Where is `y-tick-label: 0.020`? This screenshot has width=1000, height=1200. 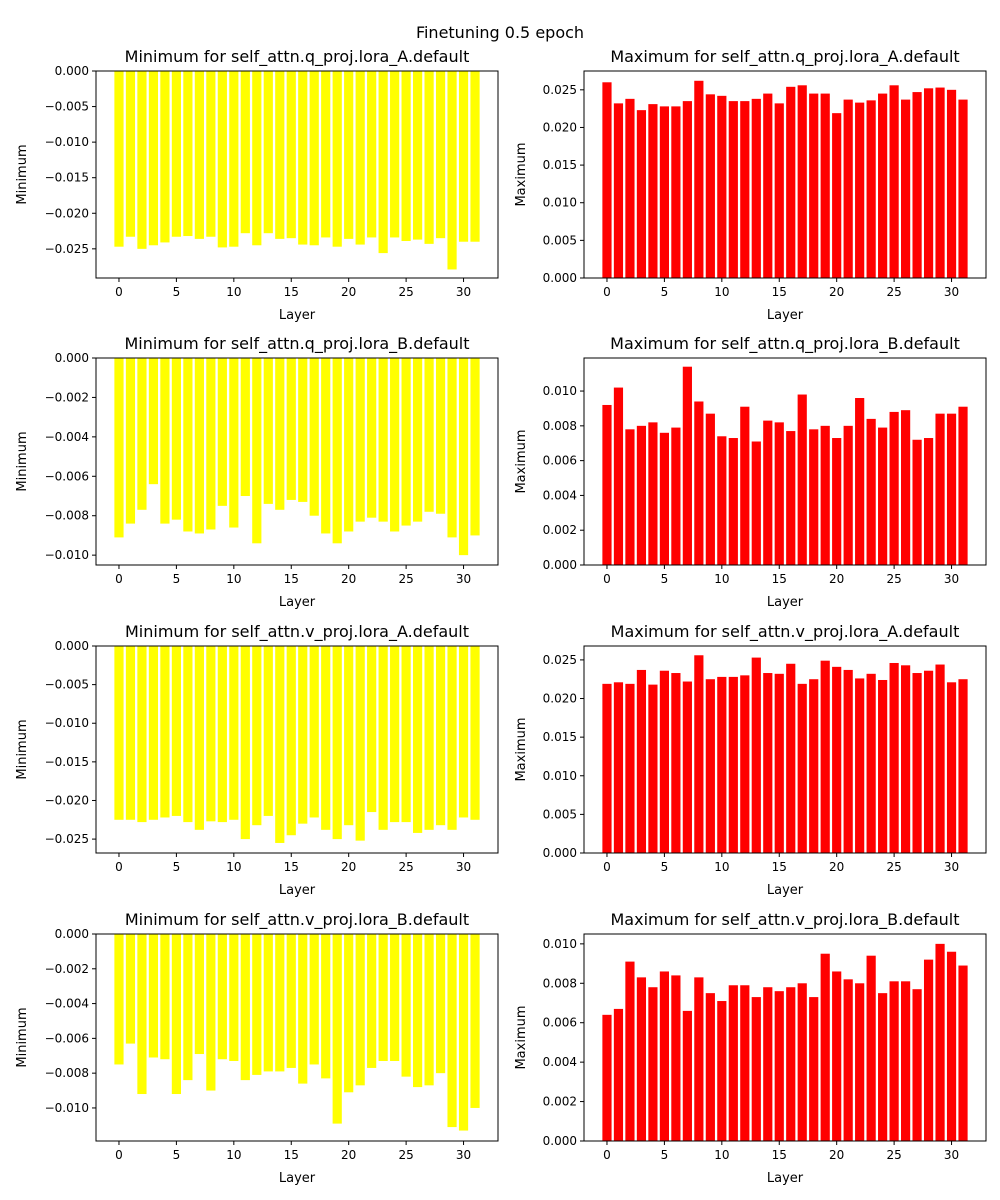 y-tick-label: 0.020 is located at coordinates (560, 699).